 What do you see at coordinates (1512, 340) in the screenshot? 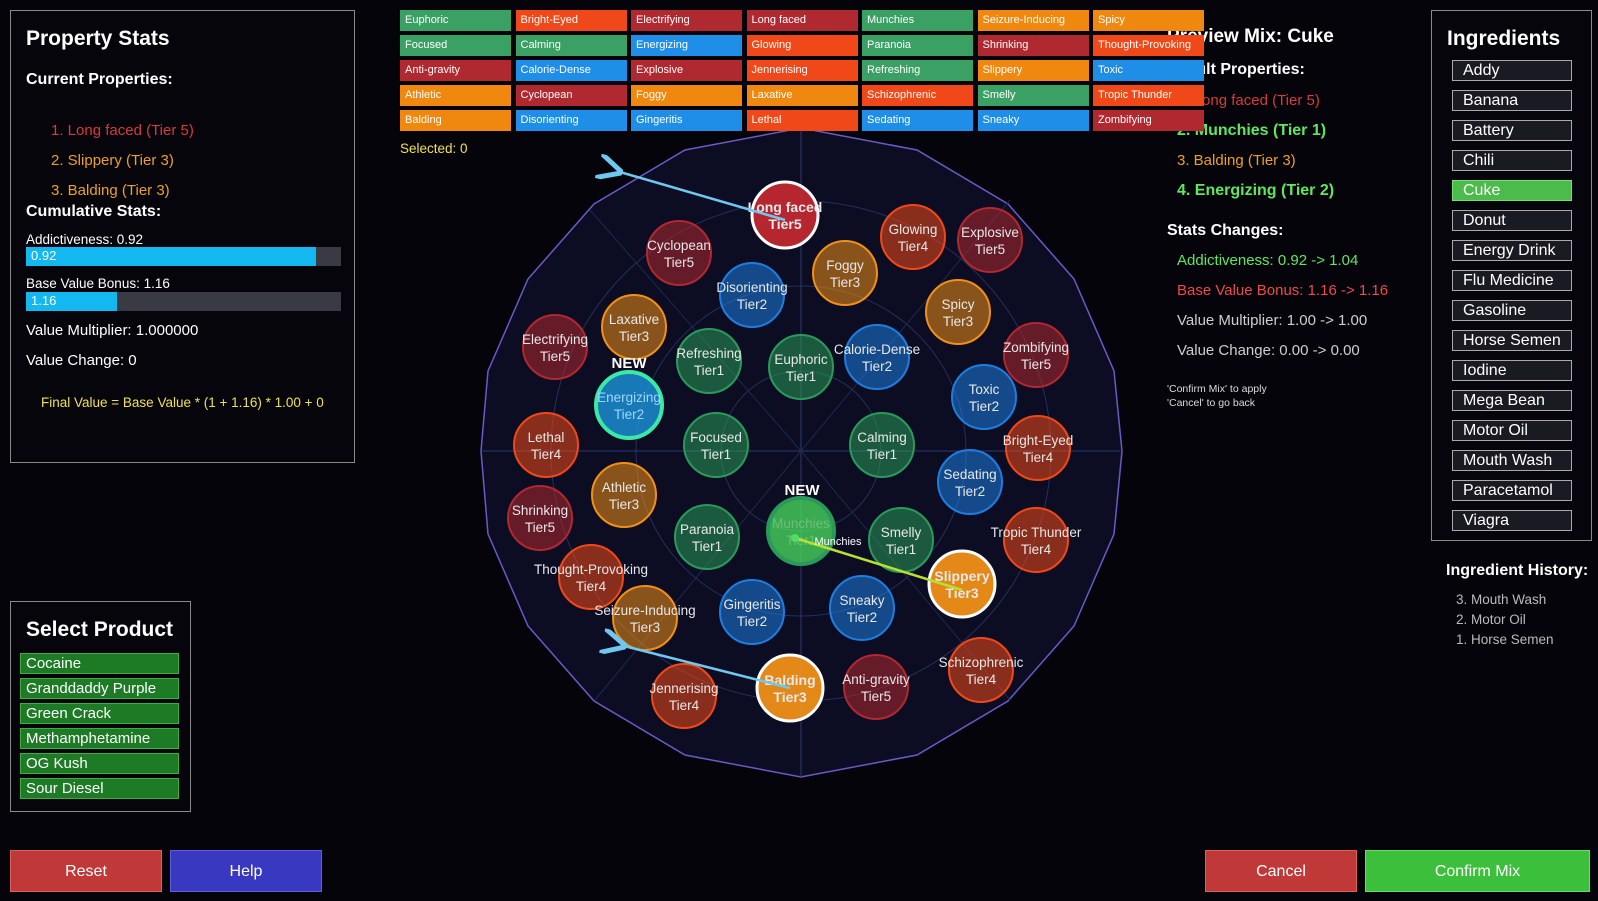
I see `ingredient-item: Horse Semen` at bounding box center [1512, 340].